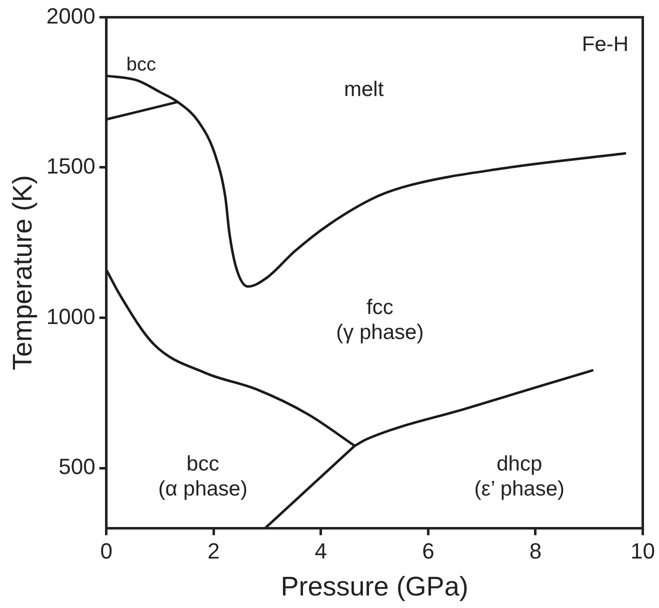 This screenshot has height=608, width=659. Describe the element at coordinates (71, 316) in the screenshot. I see `y-tick-label: 1000` at that location.